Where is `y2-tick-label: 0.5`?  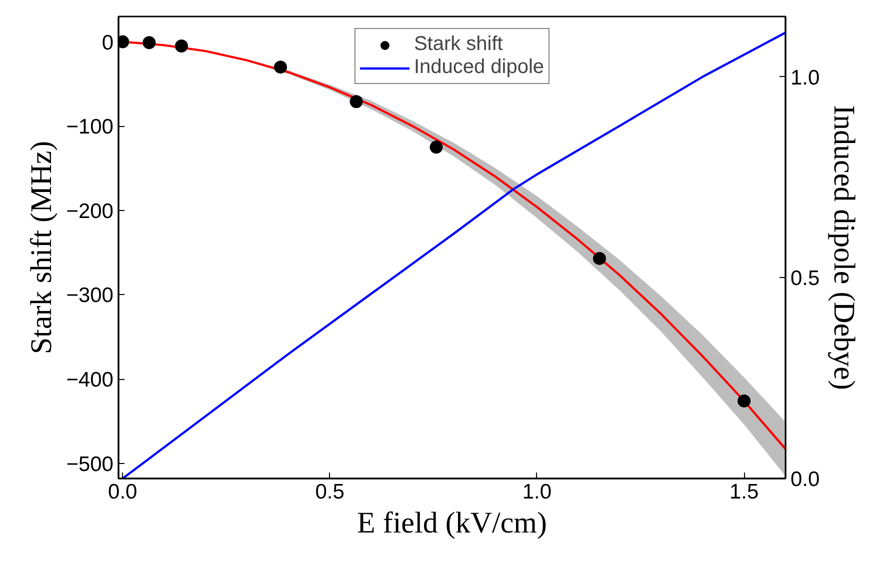 y2-tick-label: 0.5 is located at coordinates (805, 278).